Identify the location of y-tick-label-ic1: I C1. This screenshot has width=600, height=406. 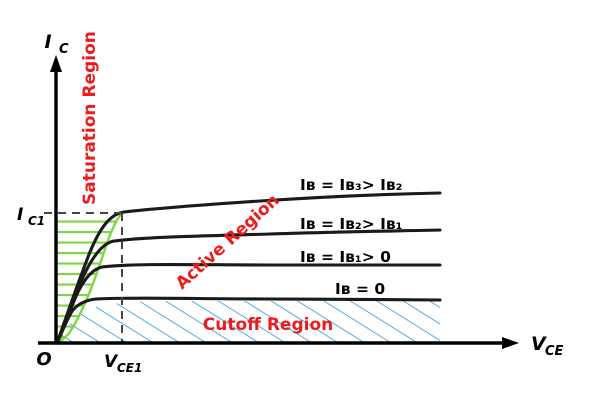
(31, 216).